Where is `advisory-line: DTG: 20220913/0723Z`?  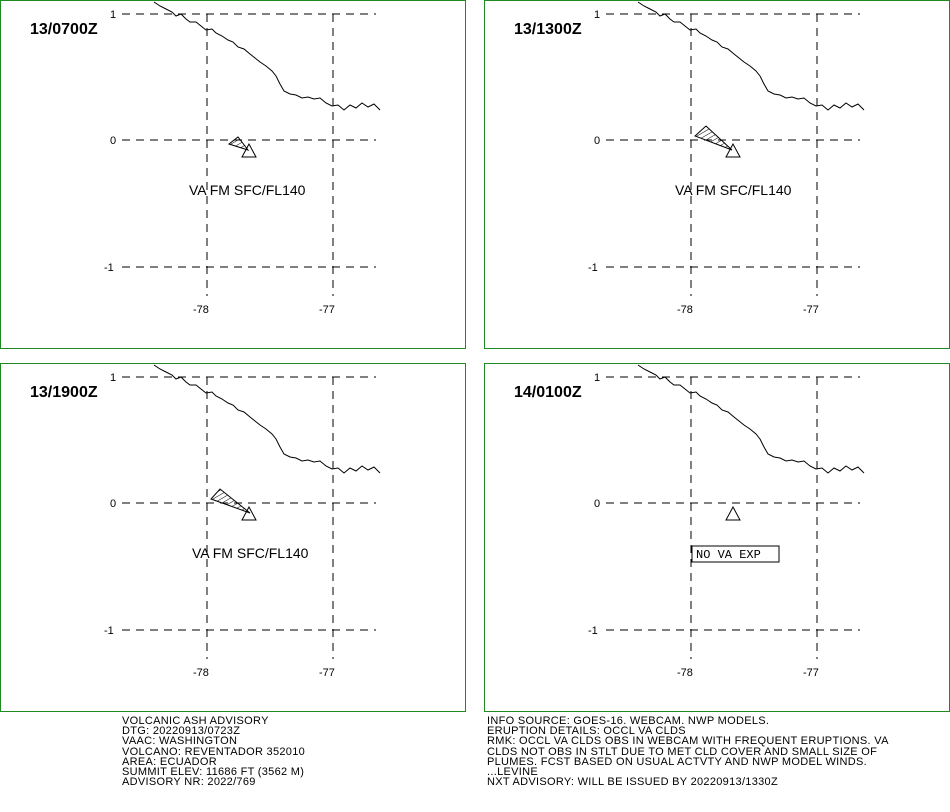
advisory-line: DTG: 20220913/0723Z is located at coordinates (181, 731).